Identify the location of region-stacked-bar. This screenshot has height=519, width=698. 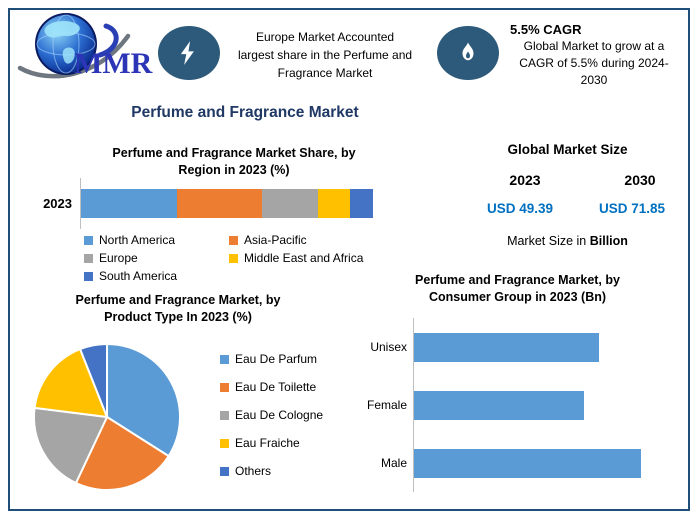
(227, 203).